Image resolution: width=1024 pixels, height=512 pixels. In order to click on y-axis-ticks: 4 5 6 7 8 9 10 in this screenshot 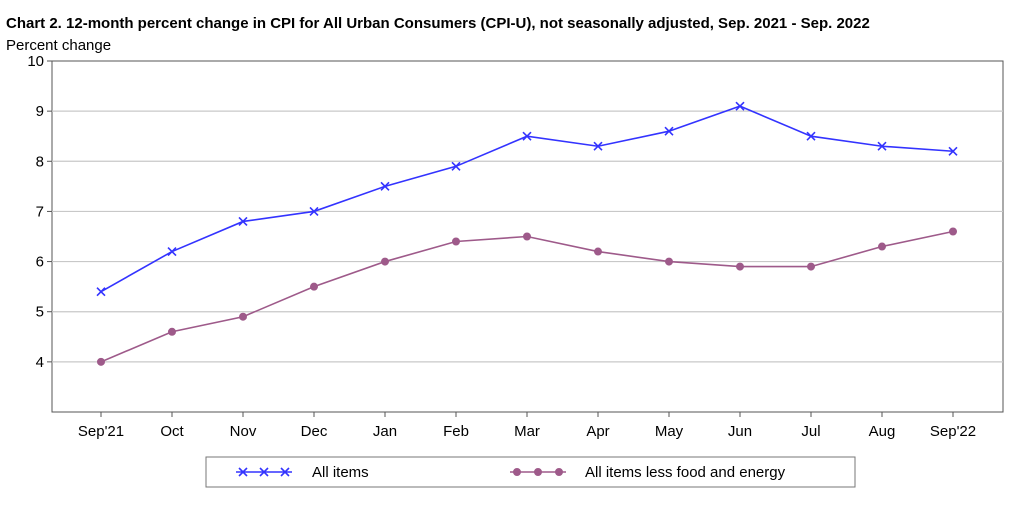, I will do `click(39, 212)`.